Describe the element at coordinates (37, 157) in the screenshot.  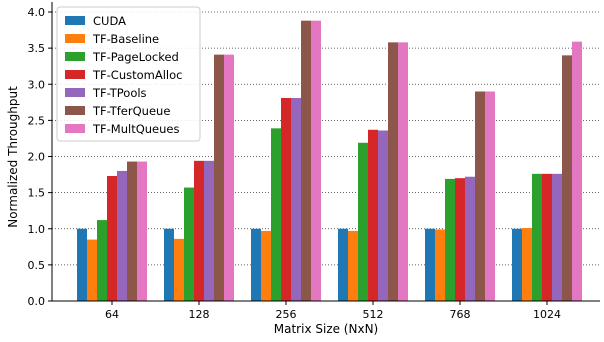
I see `y-tick-label: 2.0` at that location.